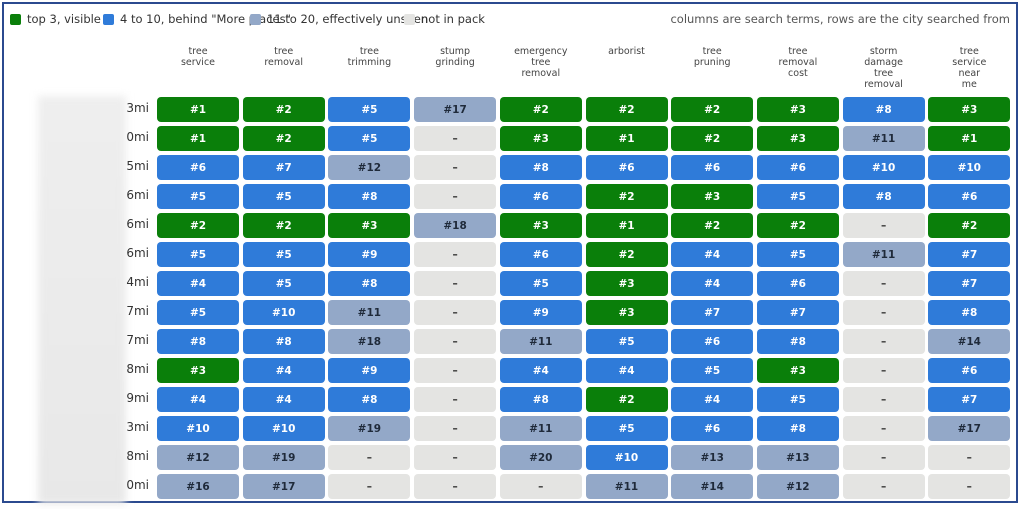 The height and width of the screenshot is (509, 1024). What do you see at coordinates (137, 166) in the screenshot?
I see `row-label: 5mi` at bounding box center [137, 166].